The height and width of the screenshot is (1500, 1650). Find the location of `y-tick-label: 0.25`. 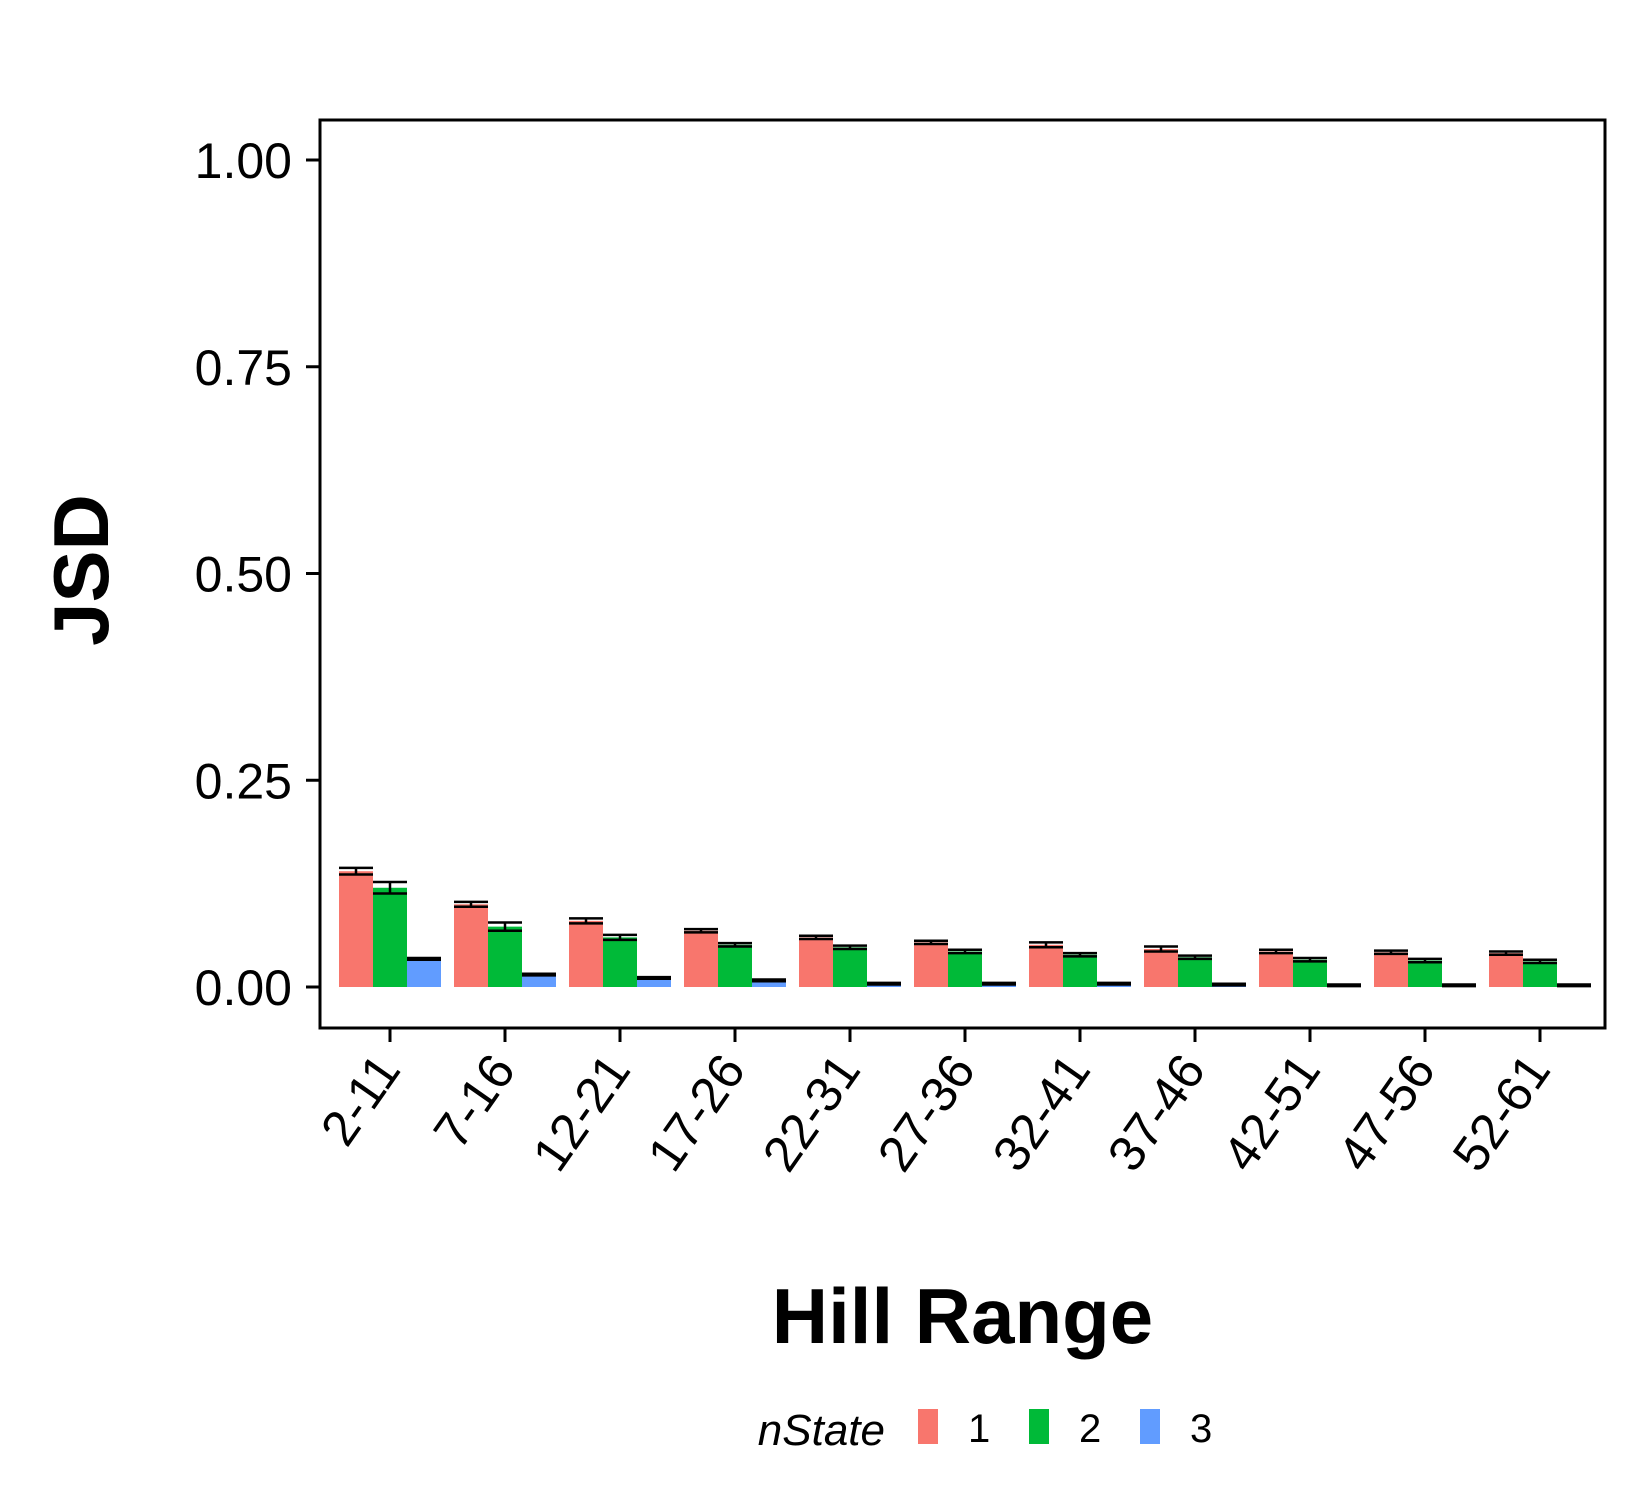

y-tick-label: 0.25 is located at coordinates (243, 781).